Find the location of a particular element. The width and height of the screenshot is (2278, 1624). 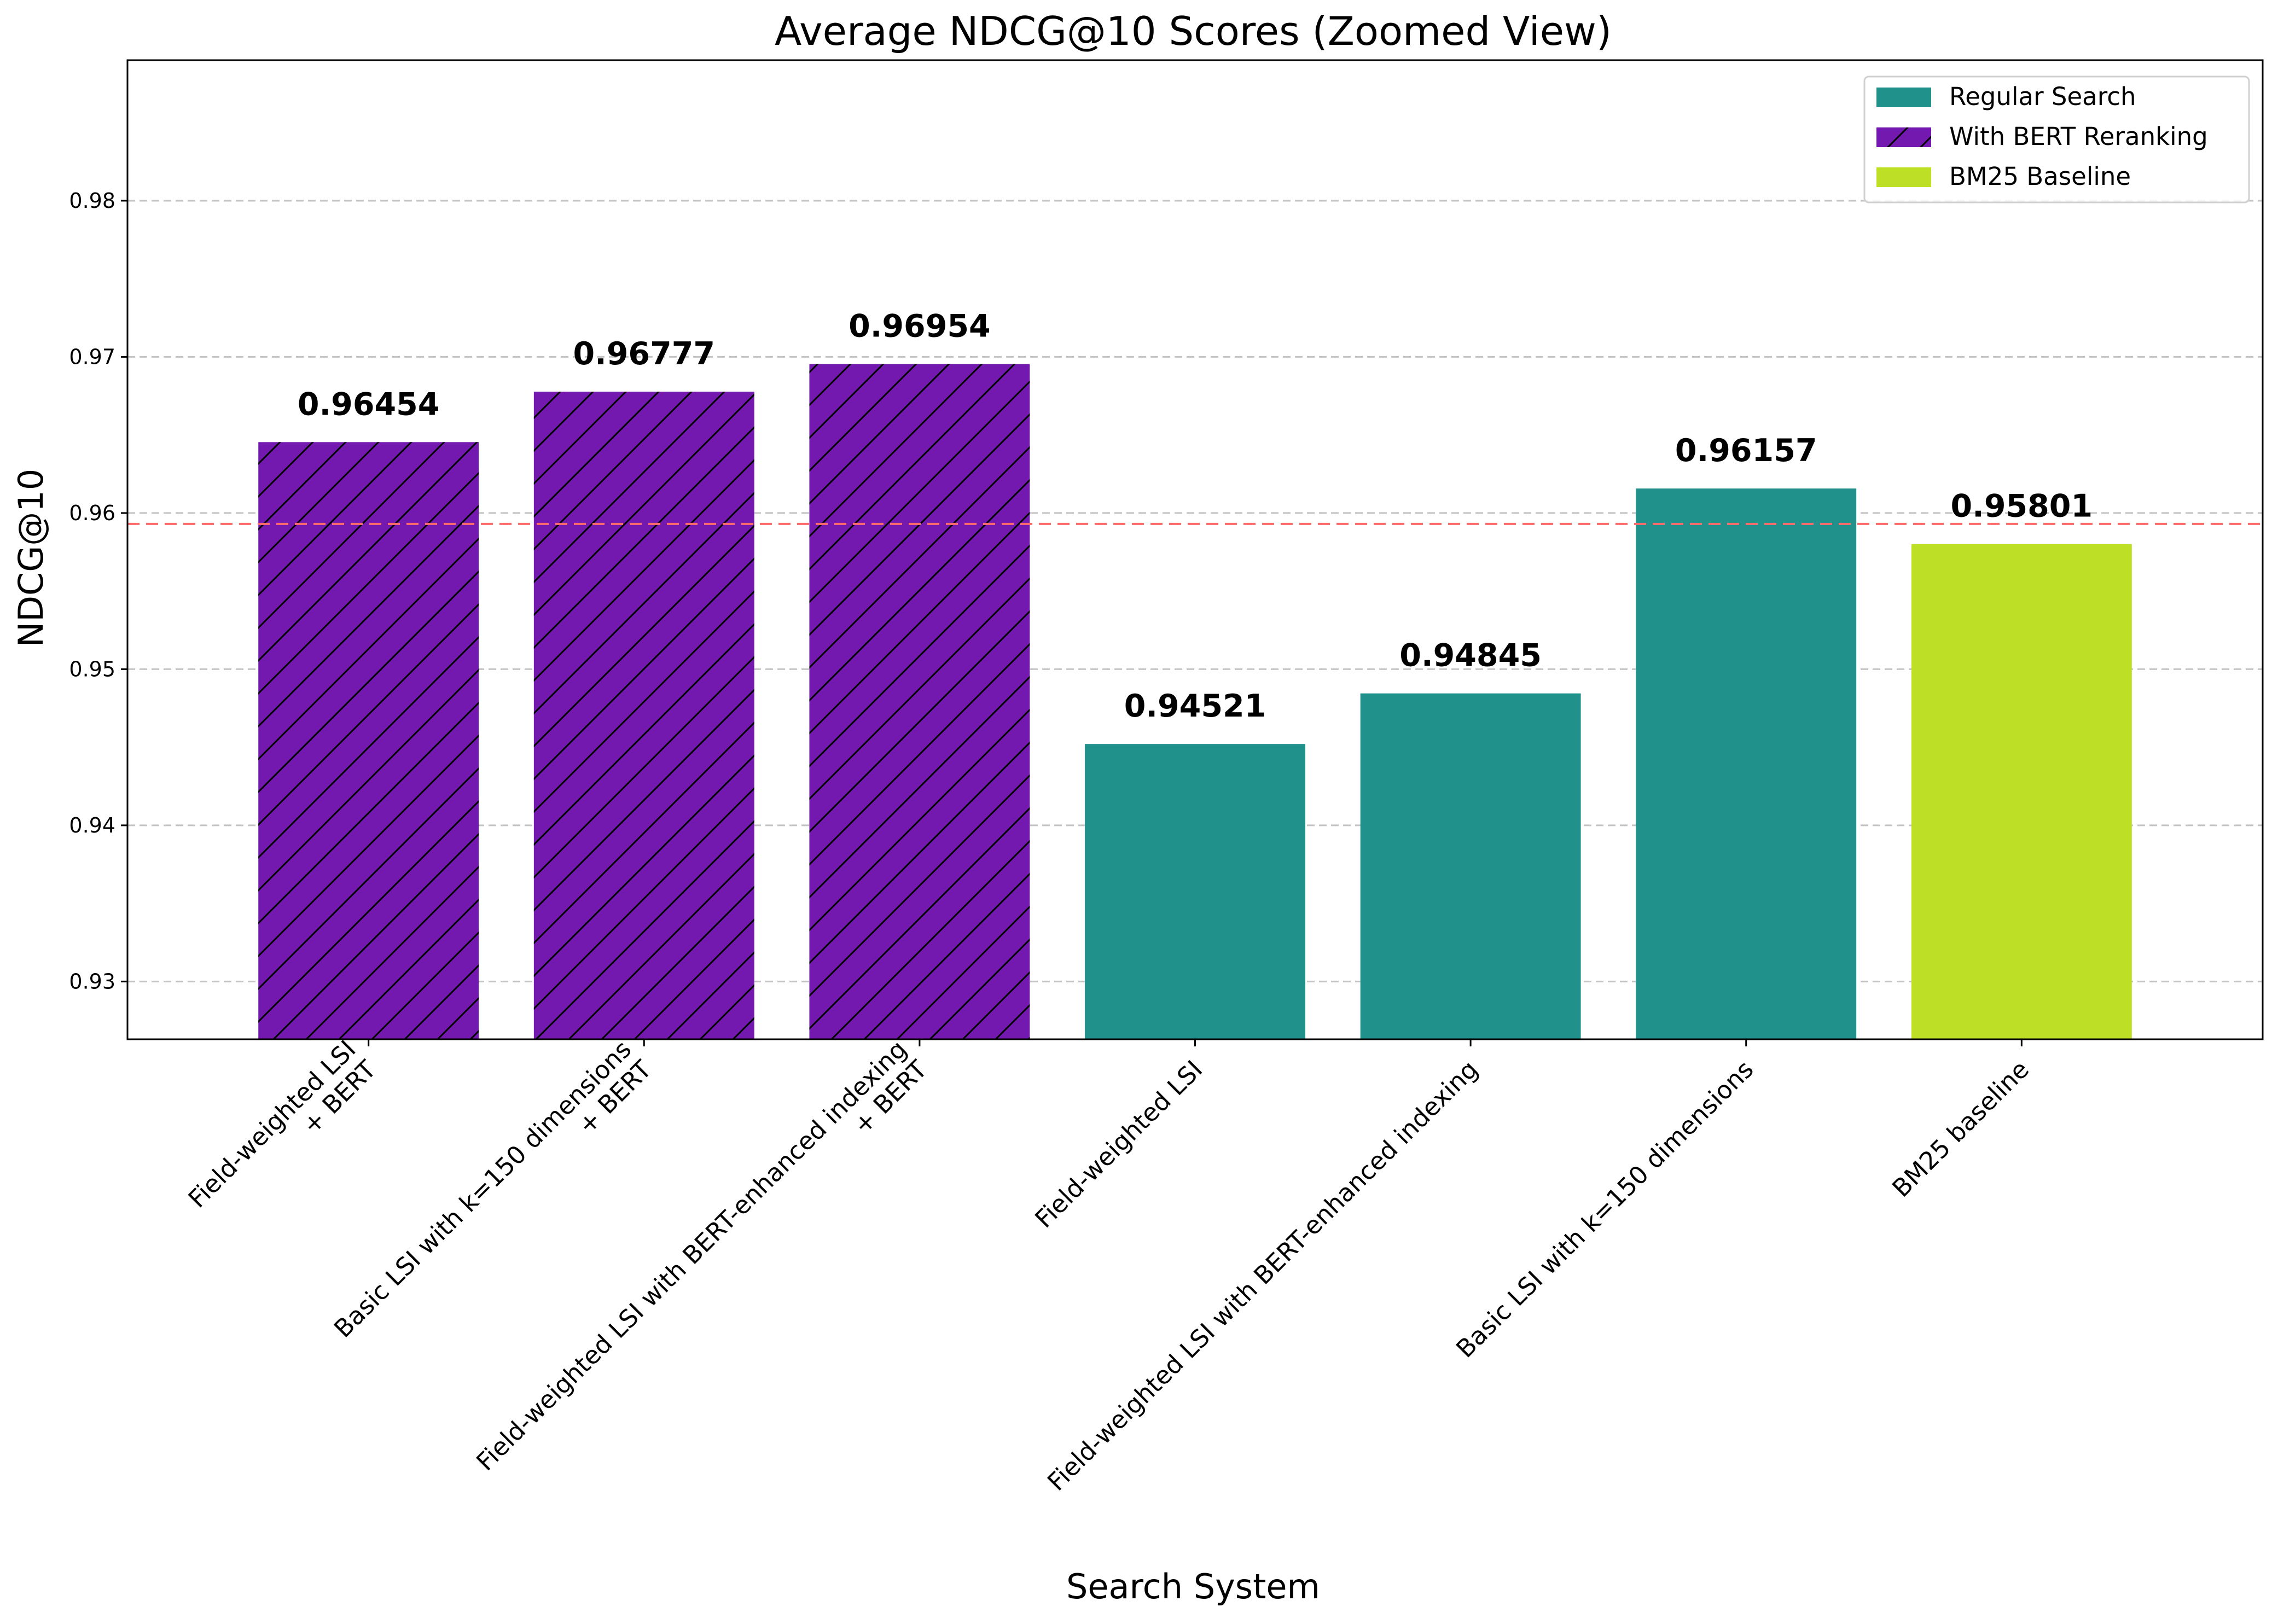

x-tick-label: Basic LSI with k=150 dimensions+ BERT is located at coordinates (492, 1198).